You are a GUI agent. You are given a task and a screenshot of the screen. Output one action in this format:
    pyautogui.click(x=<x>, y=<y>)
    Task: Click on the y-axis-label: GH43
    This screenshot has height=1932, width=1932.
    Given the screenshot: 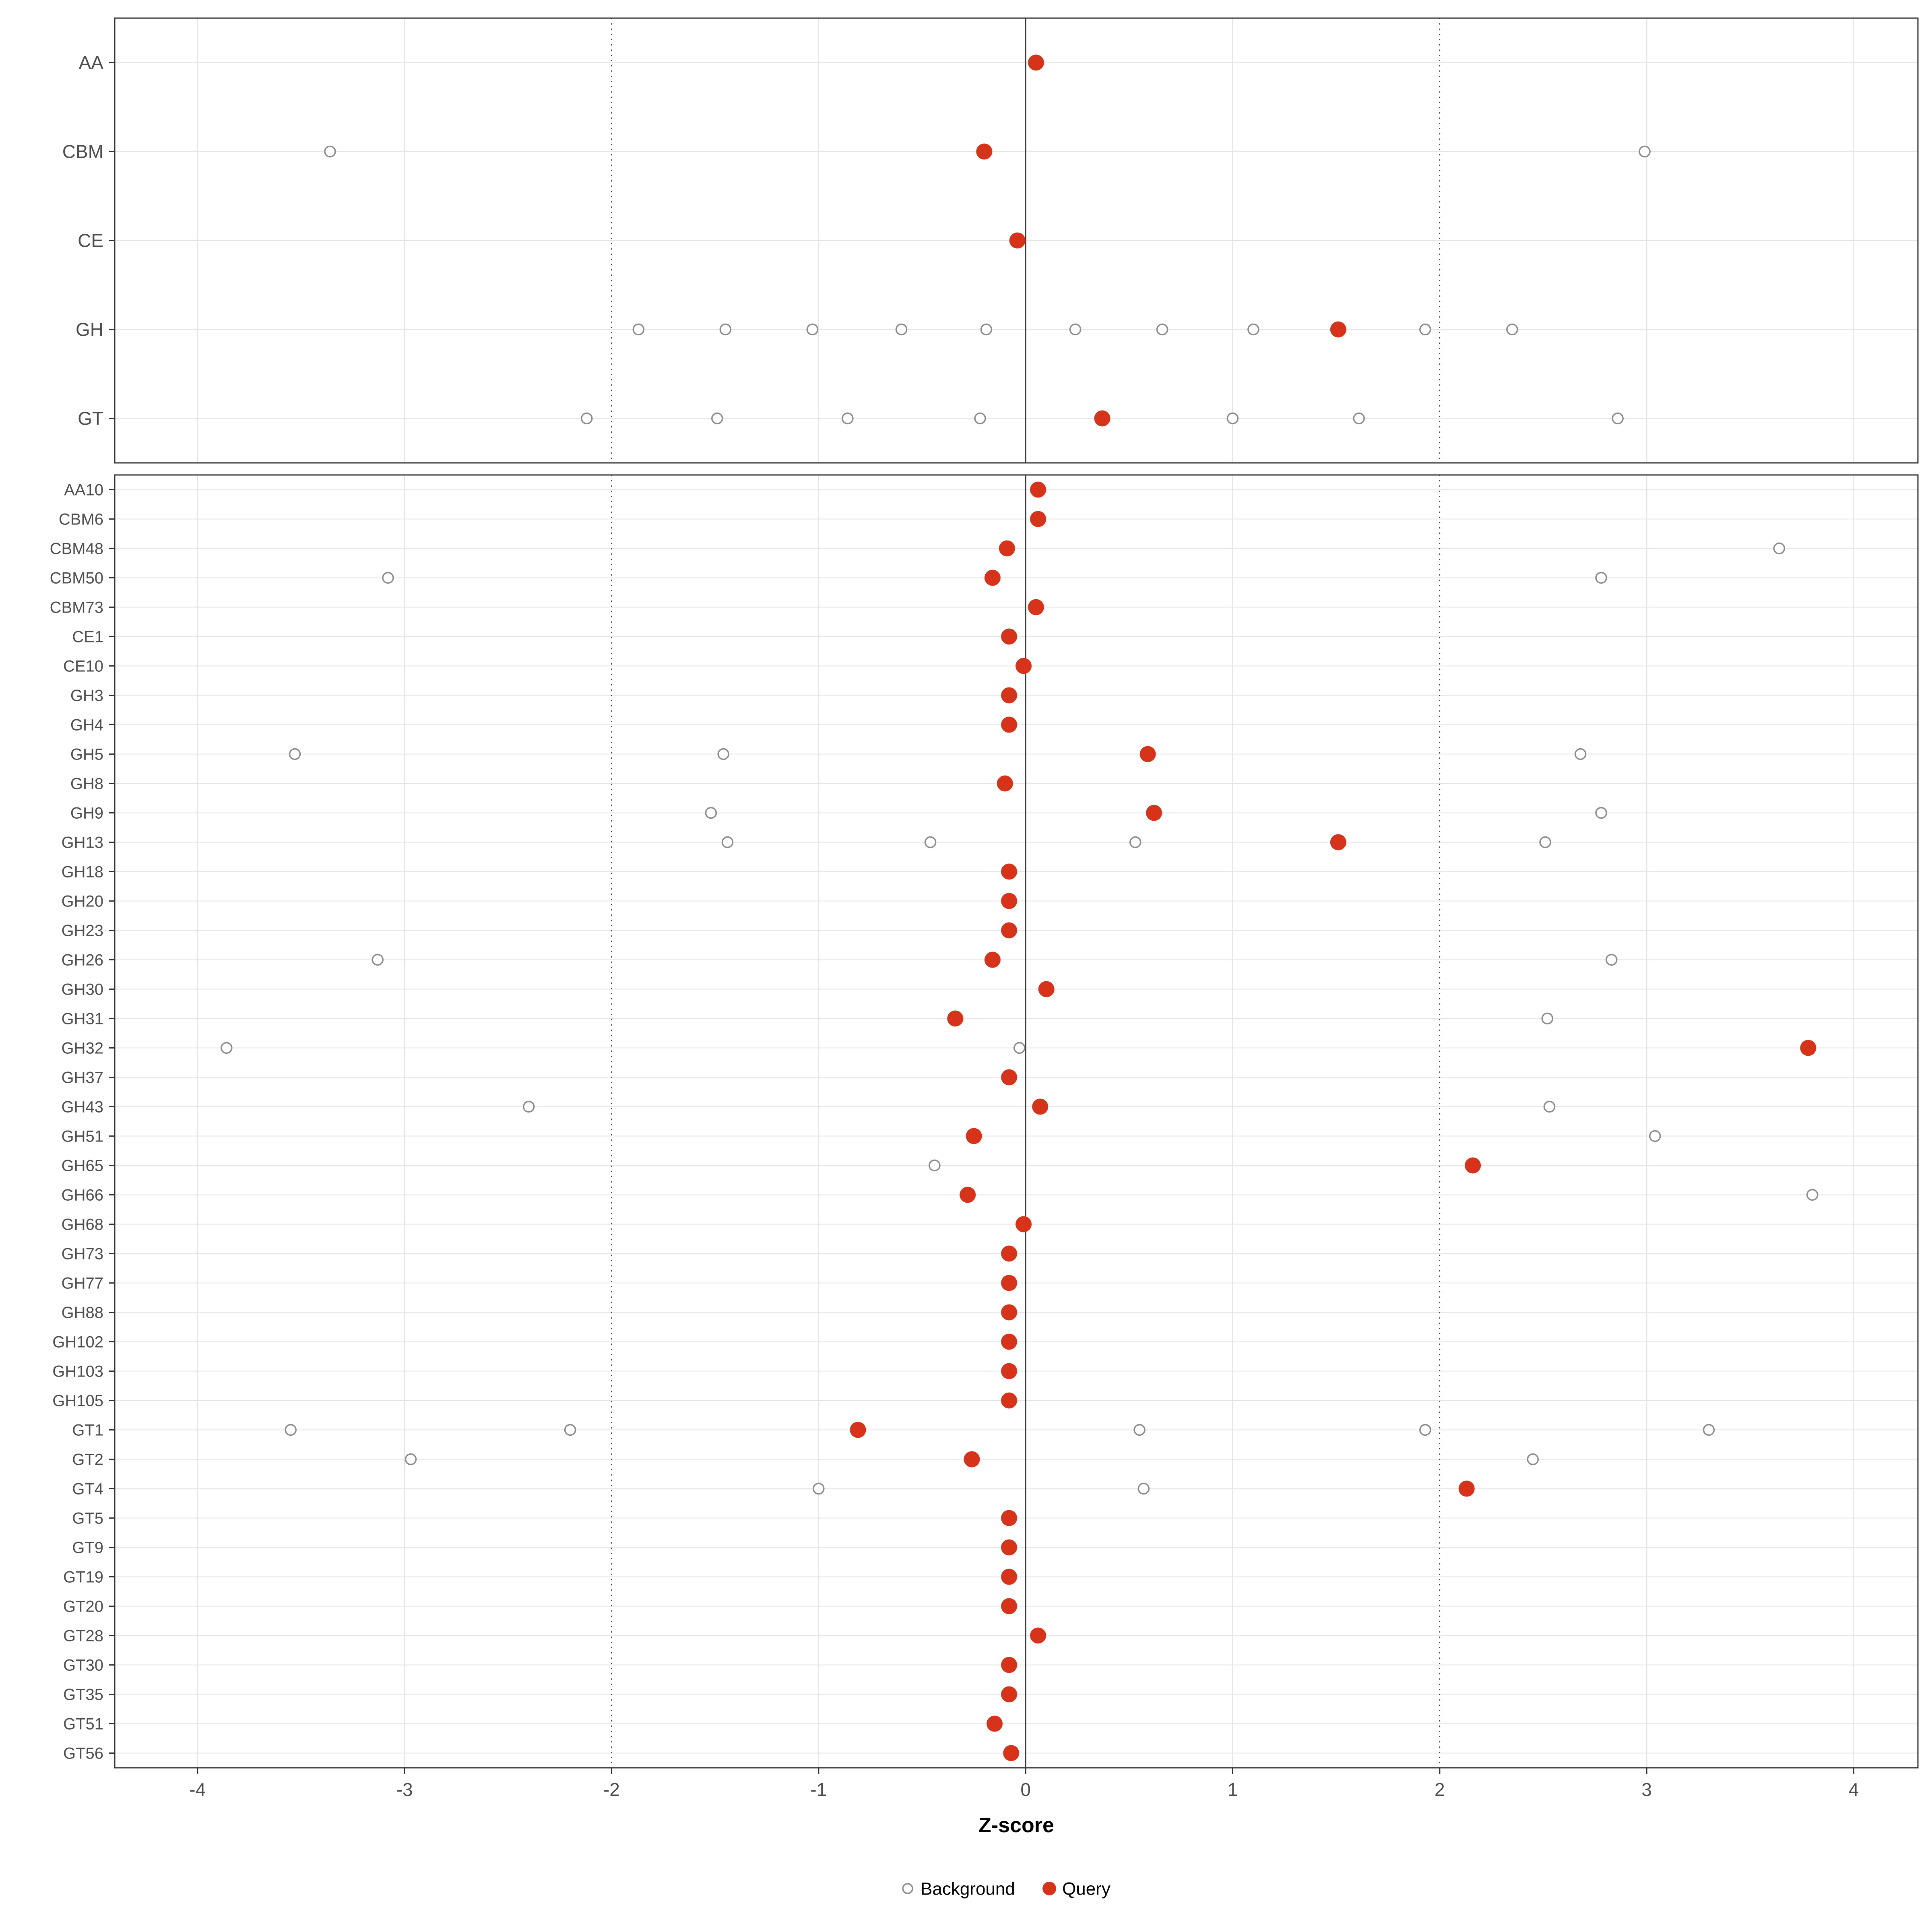 What is the action you would take?
    pyautogui.click(x=83, y=1107)
    